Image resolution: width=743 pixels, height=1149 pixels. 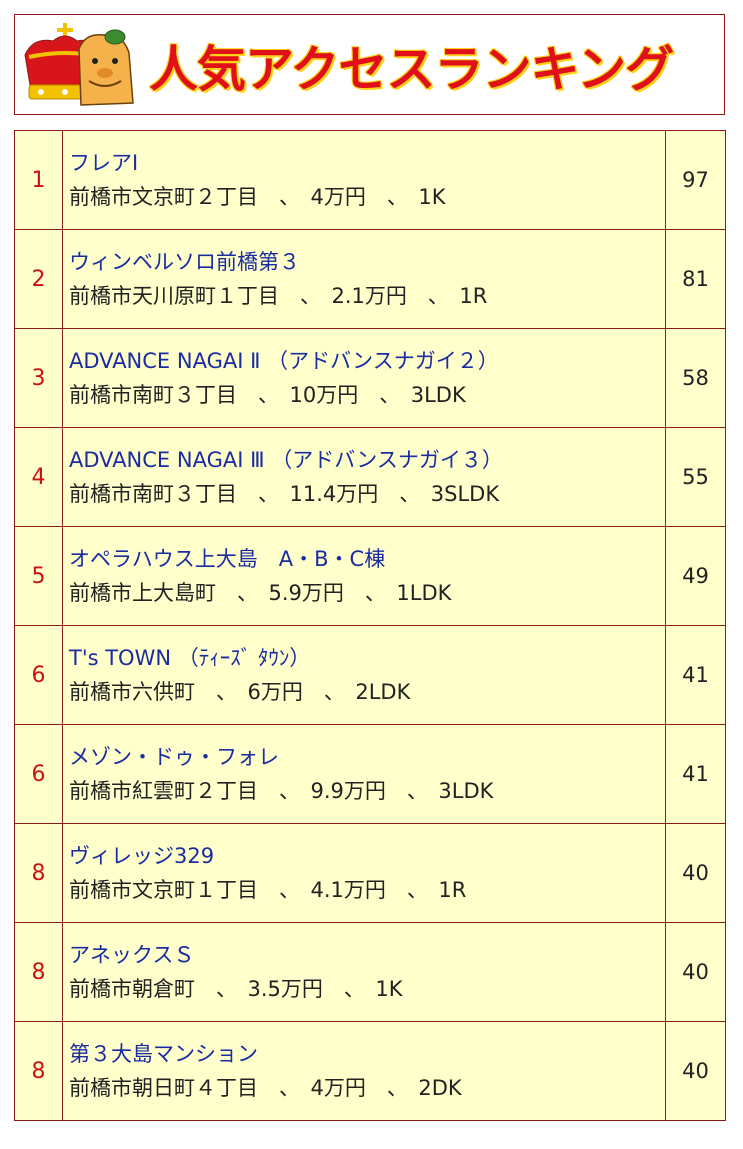 I want to click on property-detail: 前橋市朝倉町 、 3.5万円 、 1K, so click(x=367, y=989).